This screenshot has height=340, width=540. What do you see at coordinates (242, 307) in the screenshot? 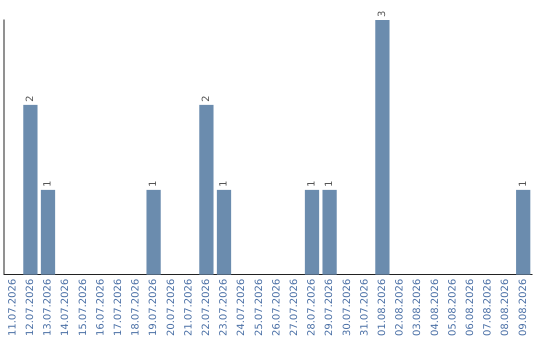
I see `x-tick-label: 24.07.2026` at bounding box center [242, 307].